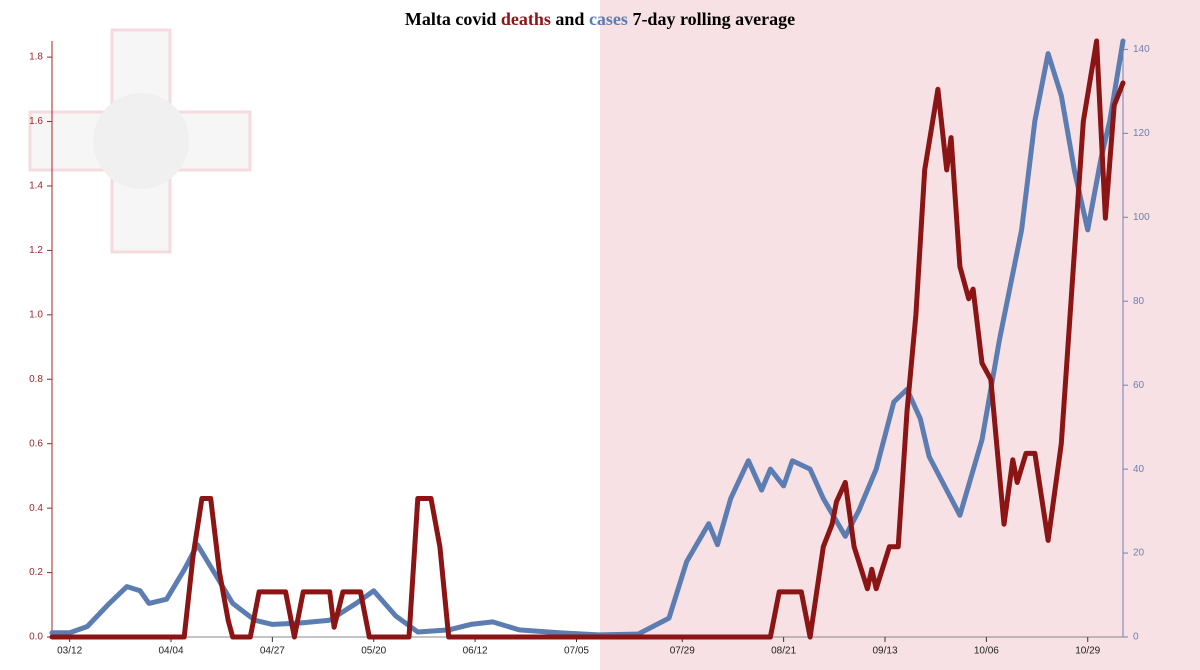 Image resolution: width=1200 pixels, height=670 pixels. What do you see at coordinates (36, 57) in the screenshot?
I see `y-tick-label: 1.8` at bounding box center [36, 57].